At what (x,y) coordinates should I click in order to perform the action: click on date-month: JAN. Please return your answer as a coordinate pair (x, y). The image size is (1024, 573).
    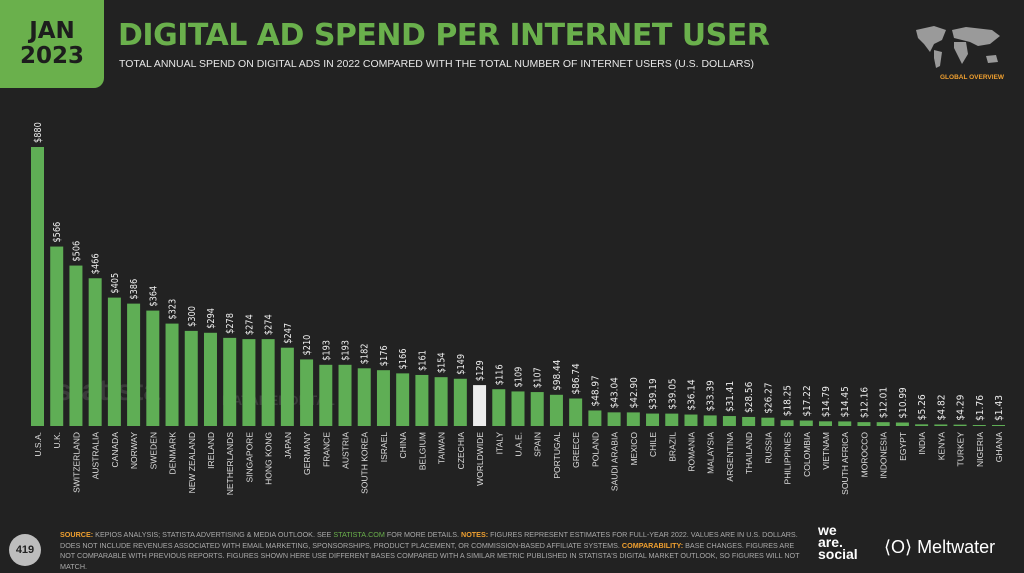
    Looking at the image, I should click on (52, 31).